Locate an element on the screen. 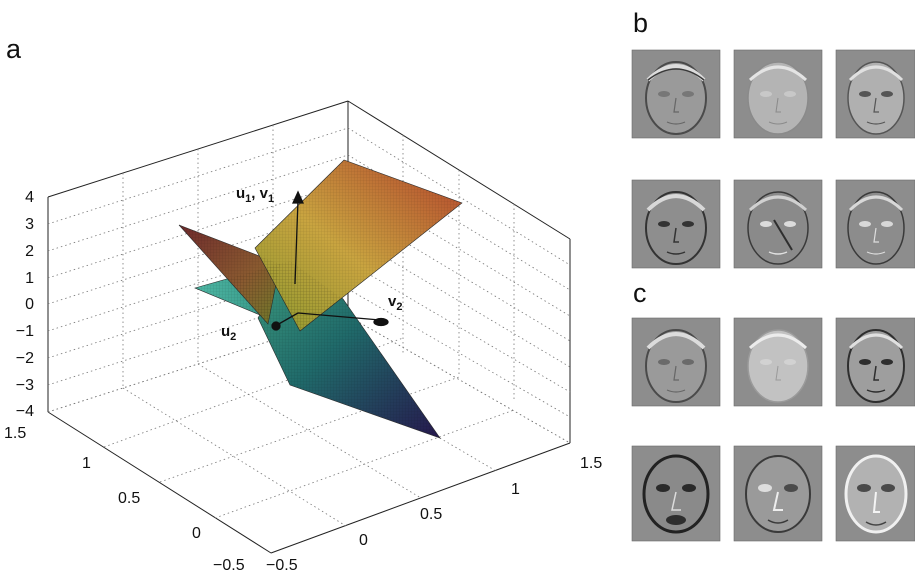  panel-c-images is located at coordinates (773, 429).